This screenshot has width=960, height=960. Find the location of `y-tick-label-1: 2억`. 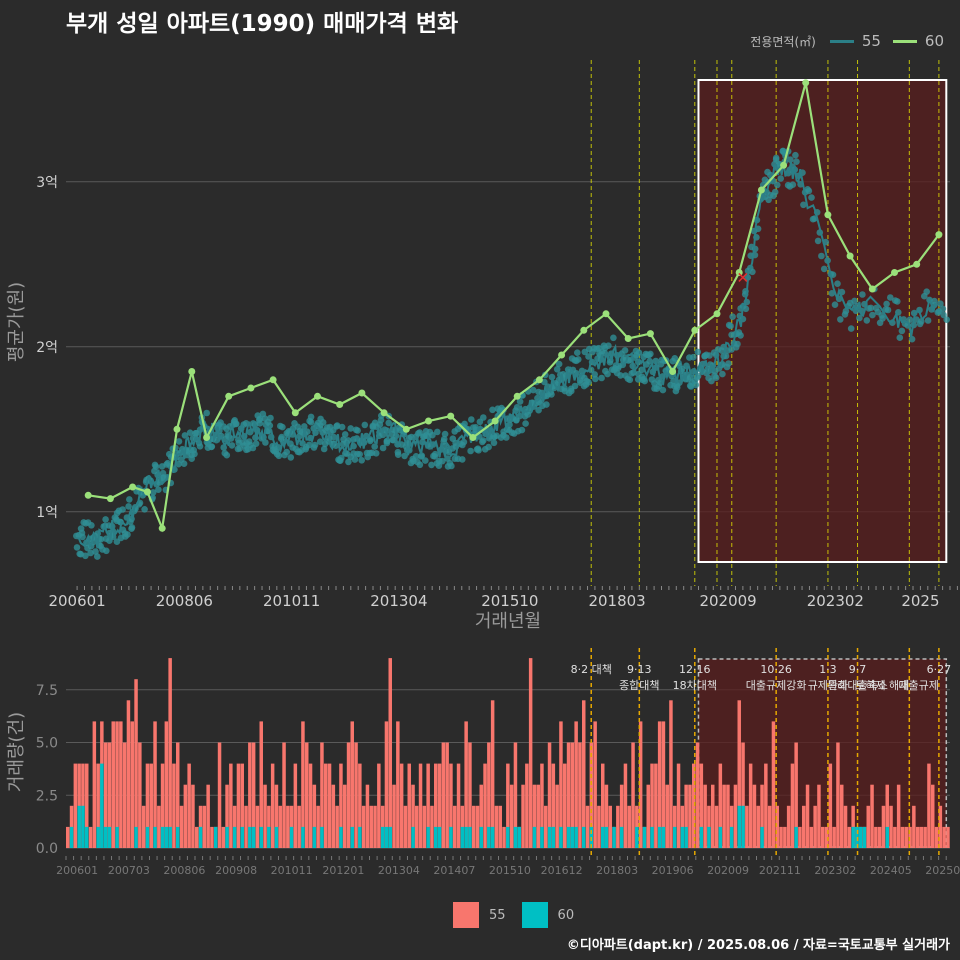

y-tick-label-1: 2억 is located at coordinates (47, 348).